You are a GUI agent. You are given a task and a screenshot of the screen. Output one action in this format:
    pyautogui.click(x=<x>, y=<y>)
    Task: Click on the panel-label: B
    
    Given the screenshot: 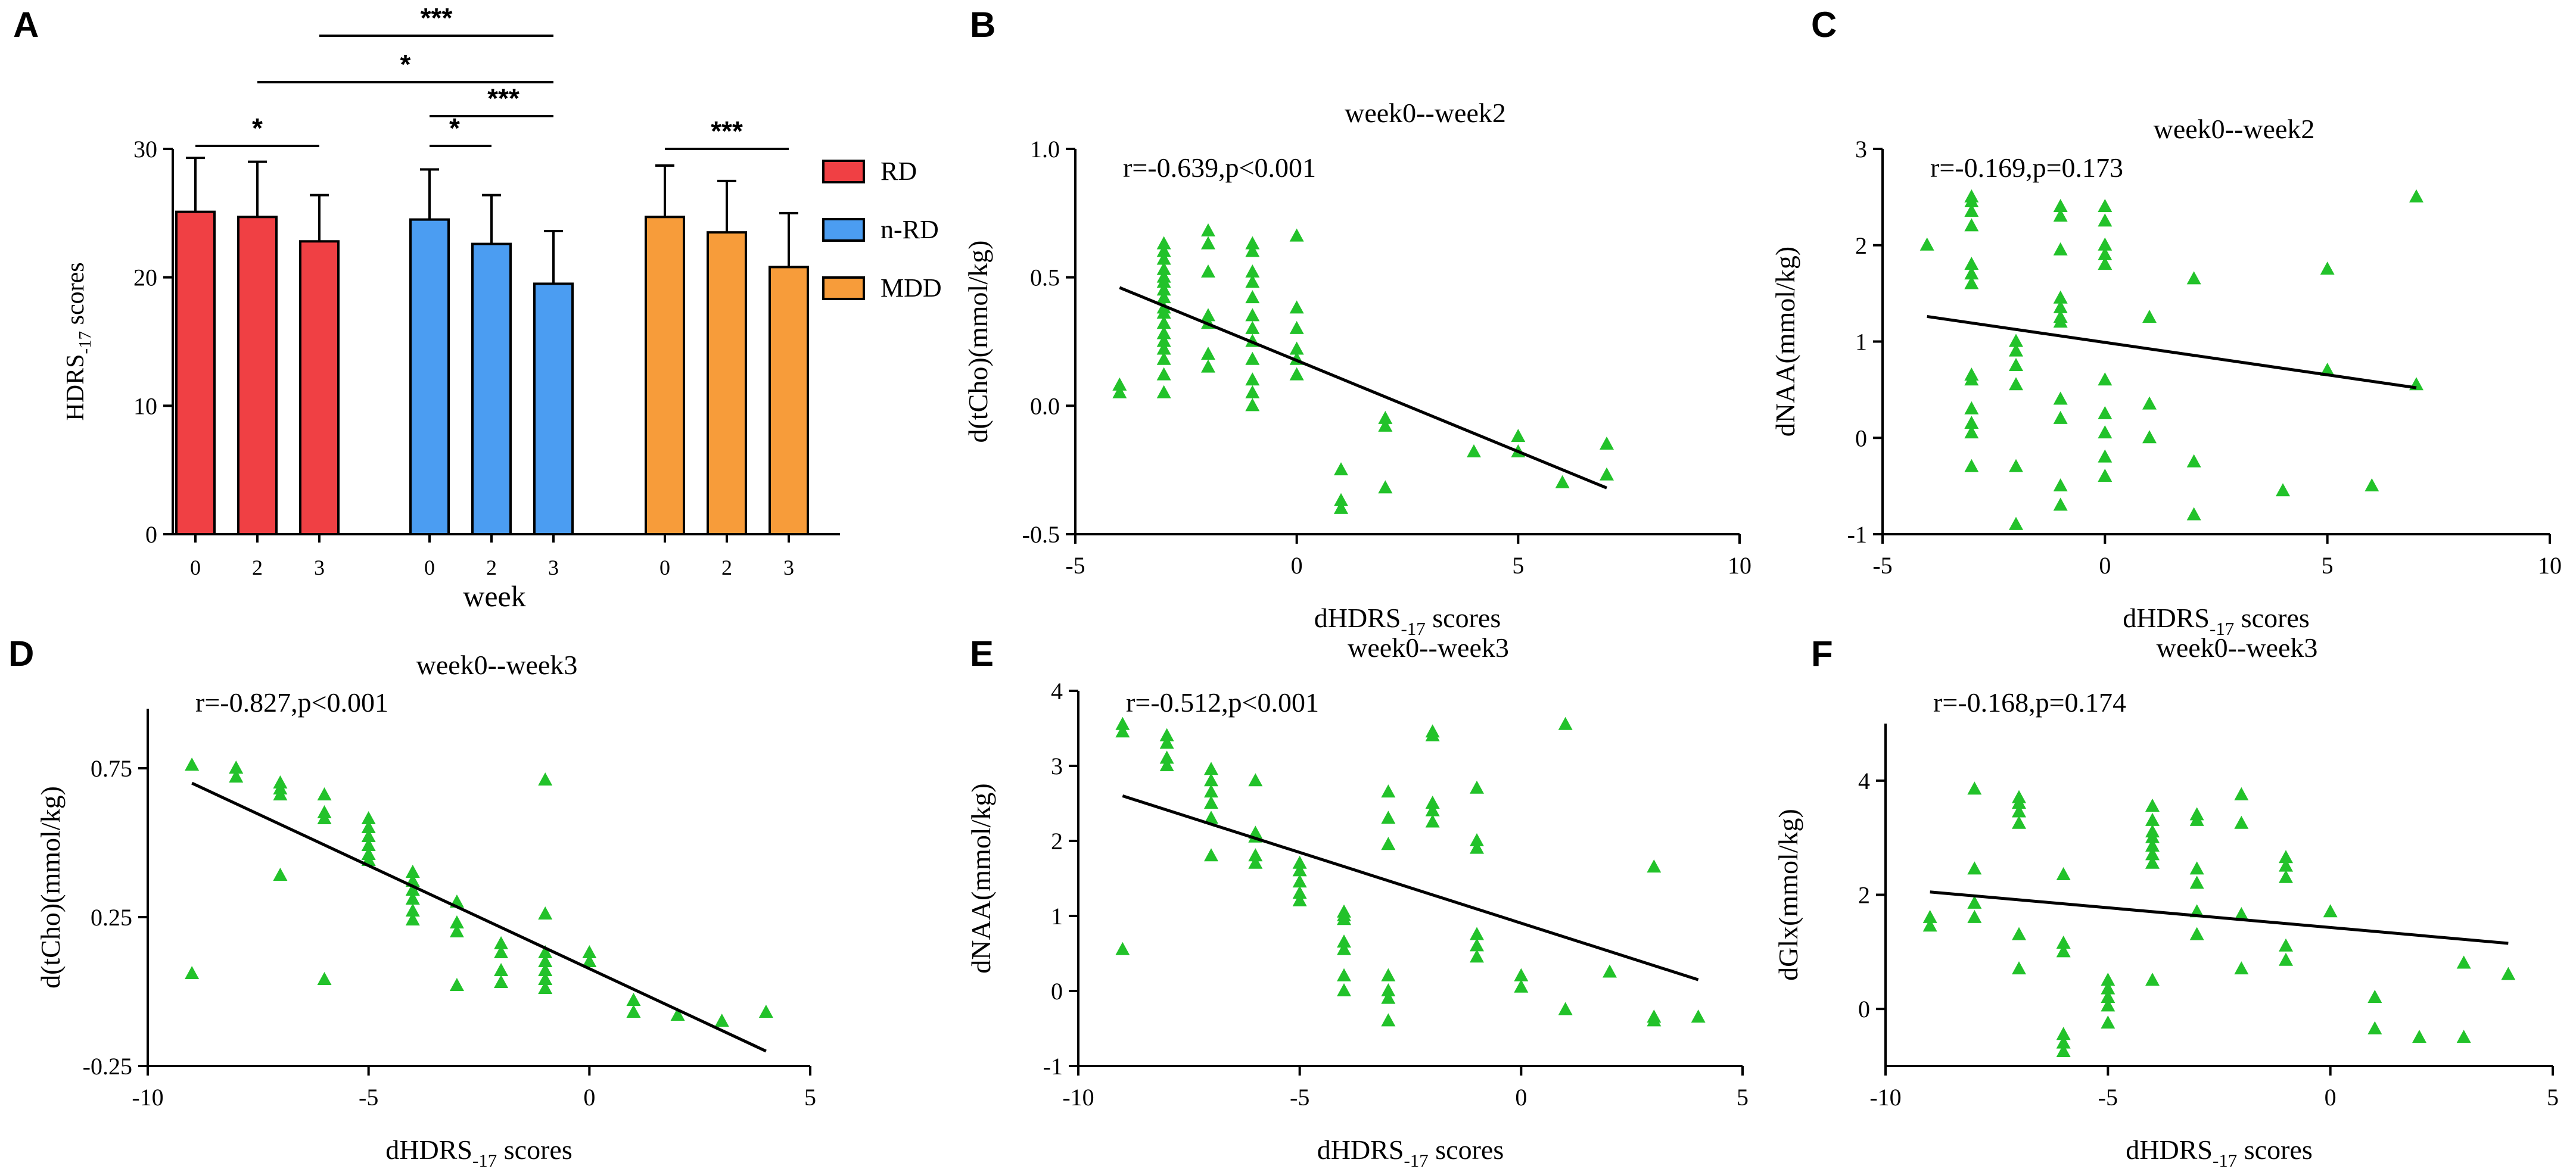 What is the action you would take?
    pyautogui.click(x=982, y=25)
    